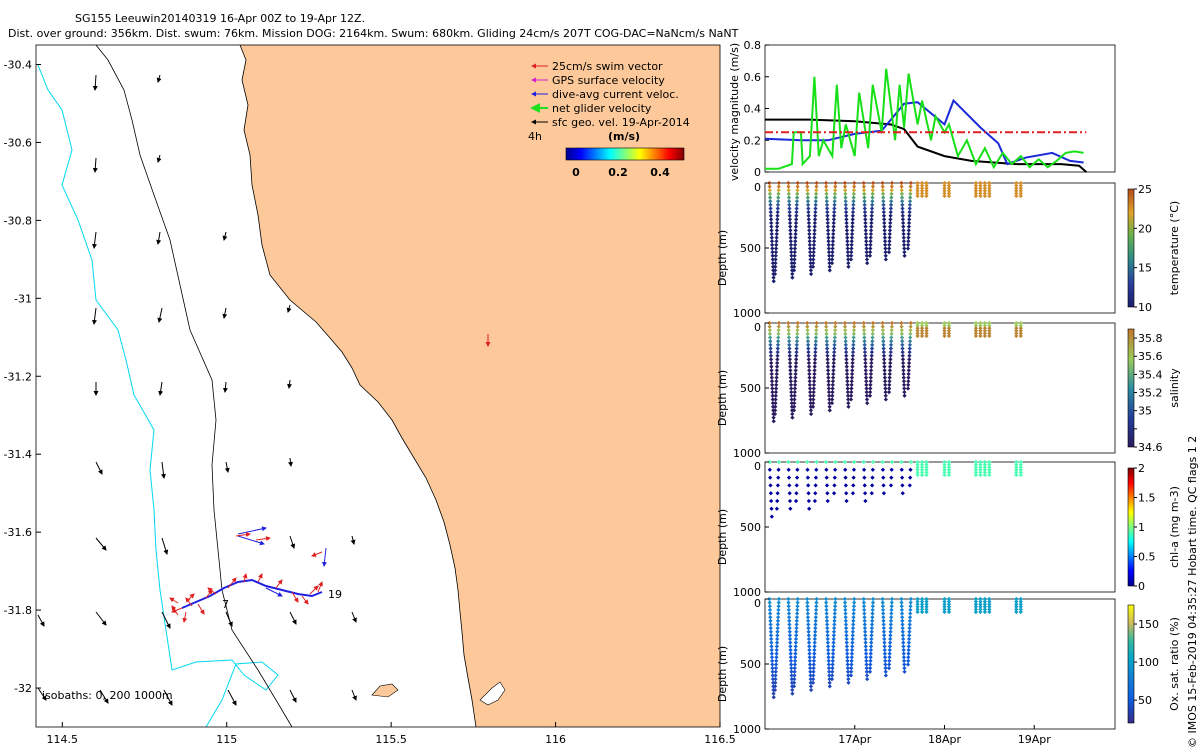 This screenshot has height=750, width=1200. What do you see at coordinates (747, 313) in the screenshot?
I see `profile-ytick-label: 1000` at bounding box center [747, 313].